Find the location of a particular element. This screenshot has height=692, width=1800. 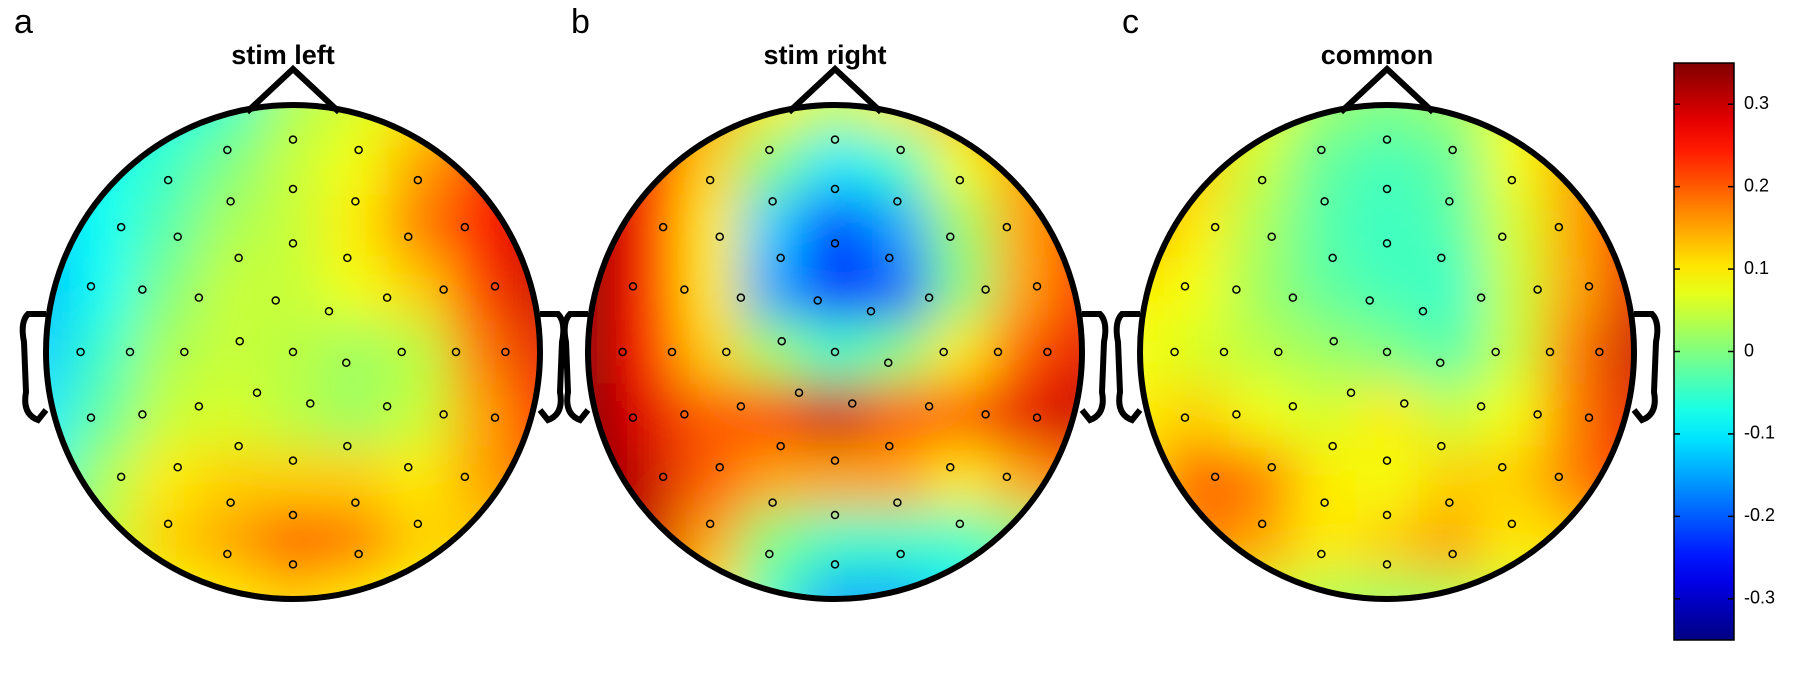

nose is located at coordinates (293, 89).